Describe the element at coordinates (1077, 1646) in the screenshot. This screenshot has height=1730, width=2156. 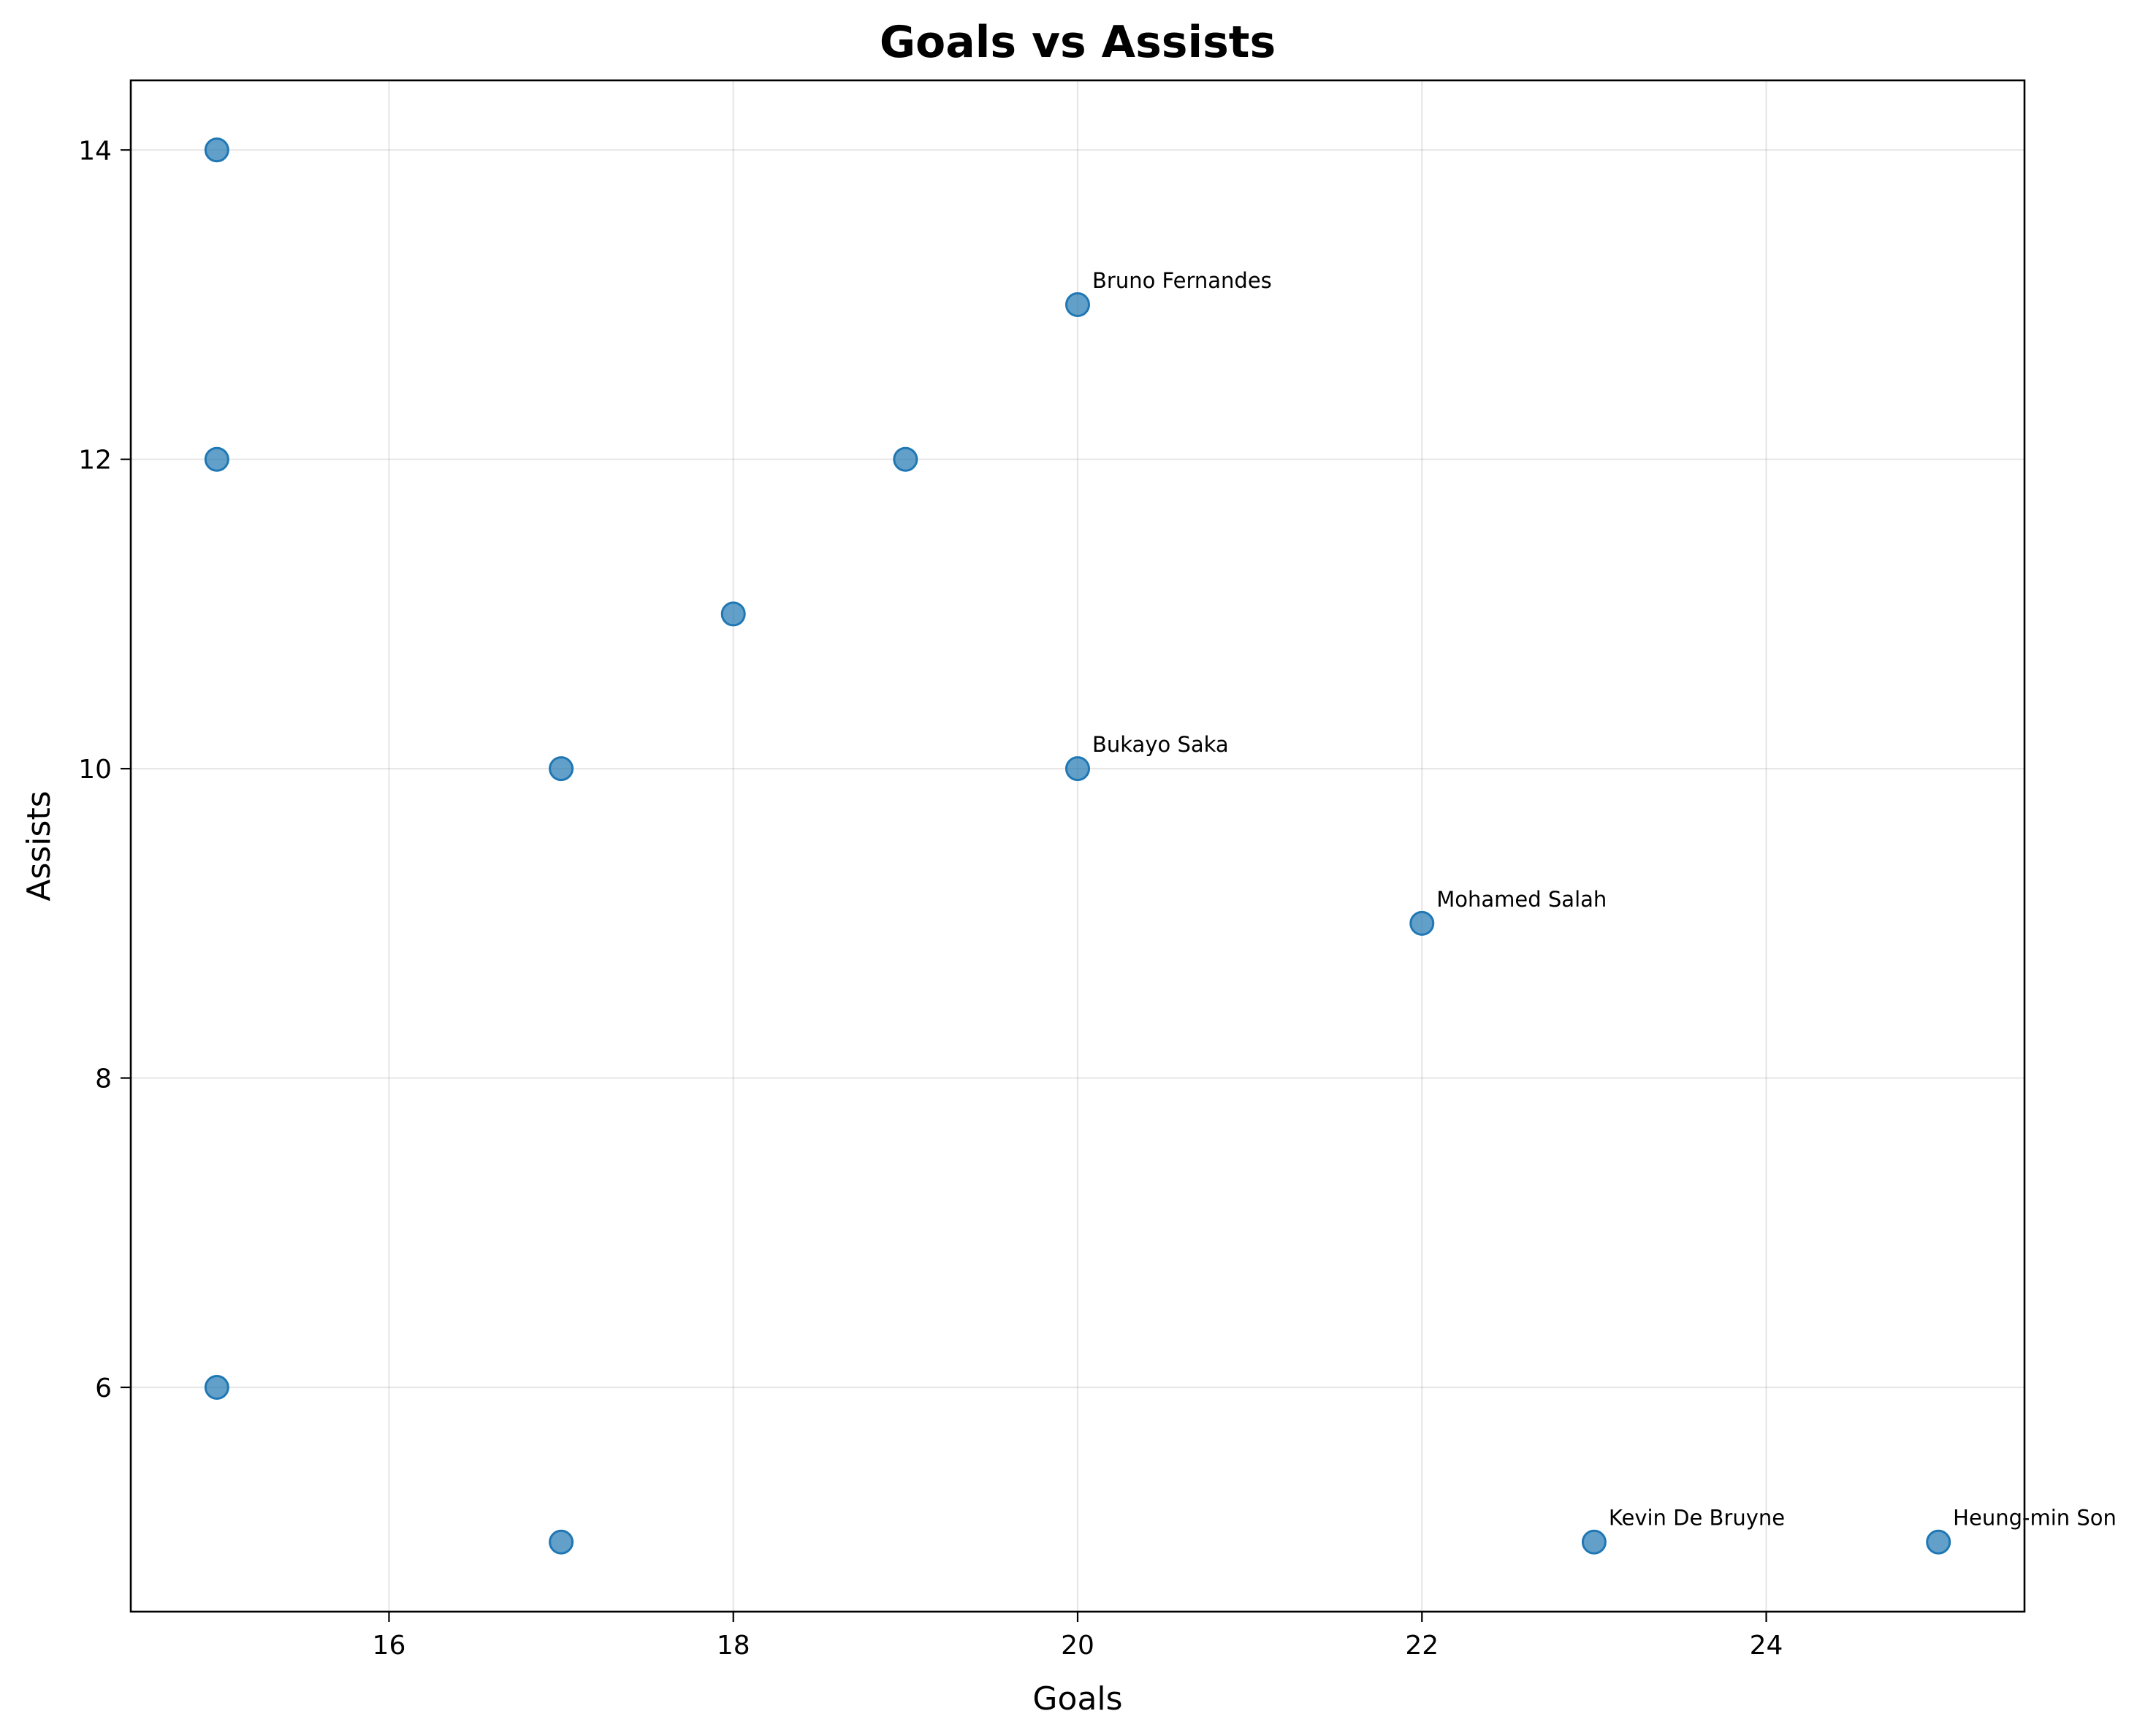
I see `x-tick-label: 20` at that location.